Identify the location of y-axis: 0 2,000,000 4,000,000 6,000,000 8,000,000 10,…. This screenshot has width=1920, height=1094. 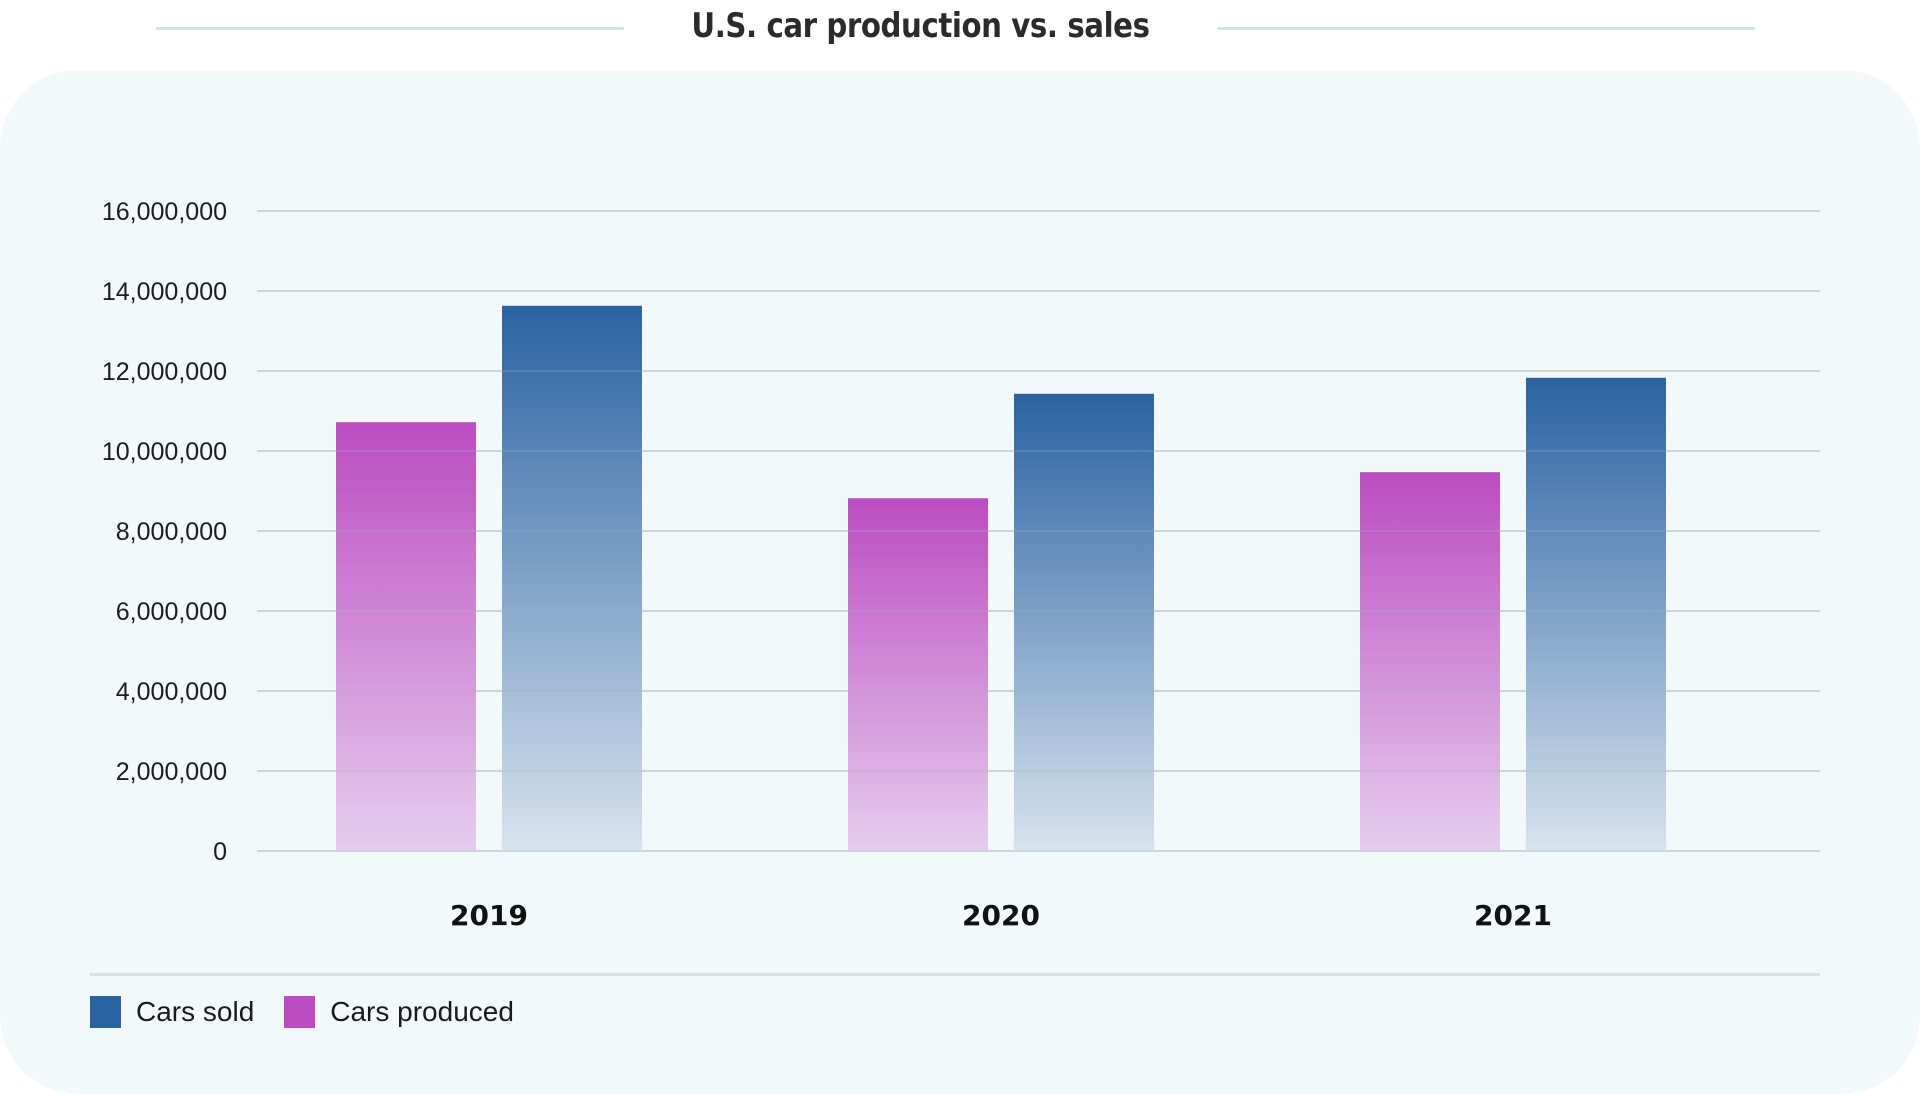
(164, 532).